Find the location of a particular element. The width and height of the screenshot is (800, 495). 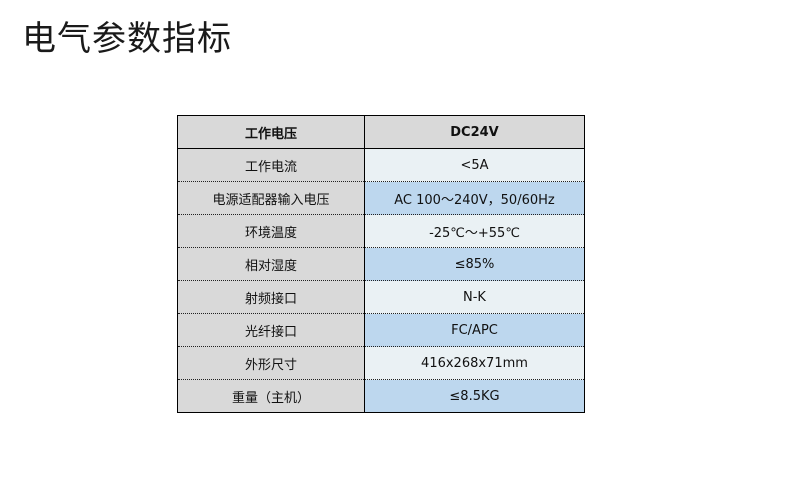

row-label: 外形尺寸 is located at coordinates (271, 363).